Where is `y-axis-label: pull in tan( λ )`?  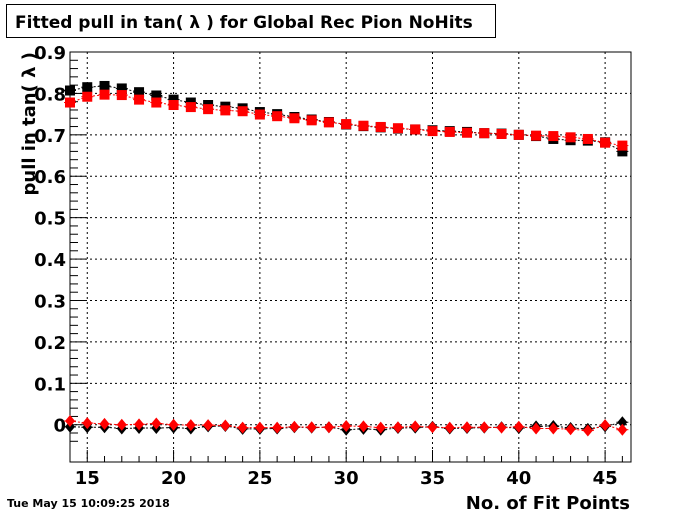
y-axis-label: pull in tan( λ ) is located at coordinates (29, 124).